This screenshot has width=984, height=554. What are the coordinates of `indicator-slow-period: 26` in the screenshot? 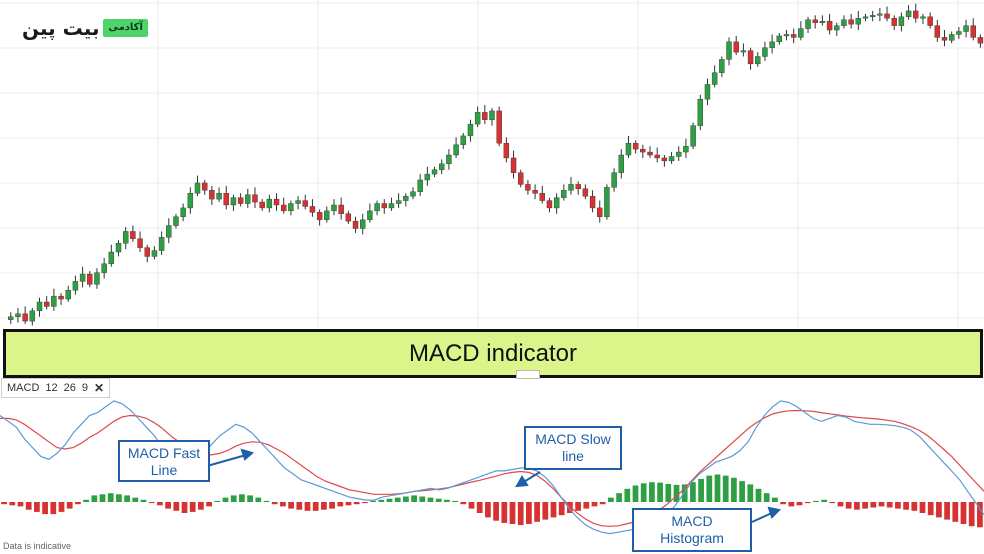 It's located at (69, 388).